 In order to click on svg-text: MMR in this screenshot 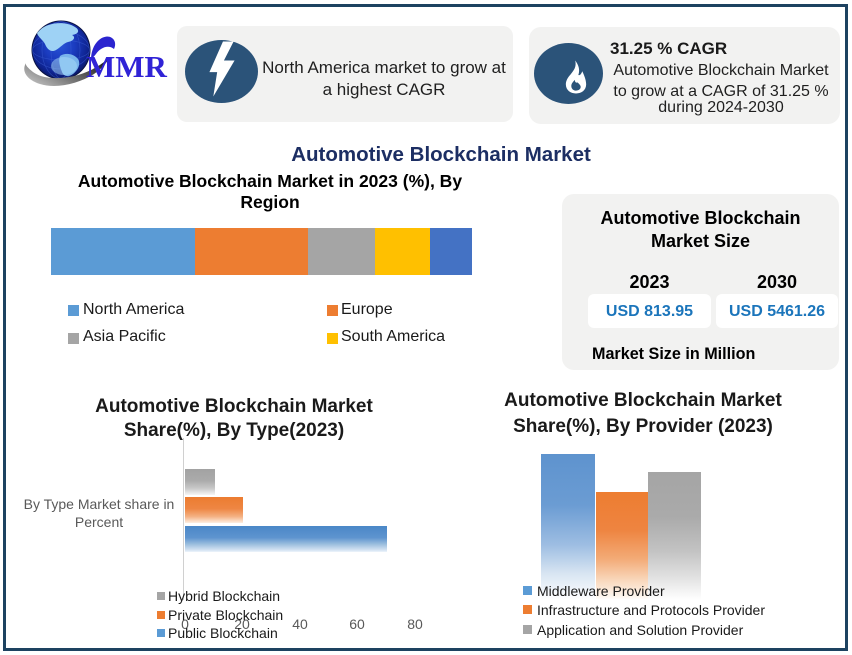, I will do `click(127, 66)`.